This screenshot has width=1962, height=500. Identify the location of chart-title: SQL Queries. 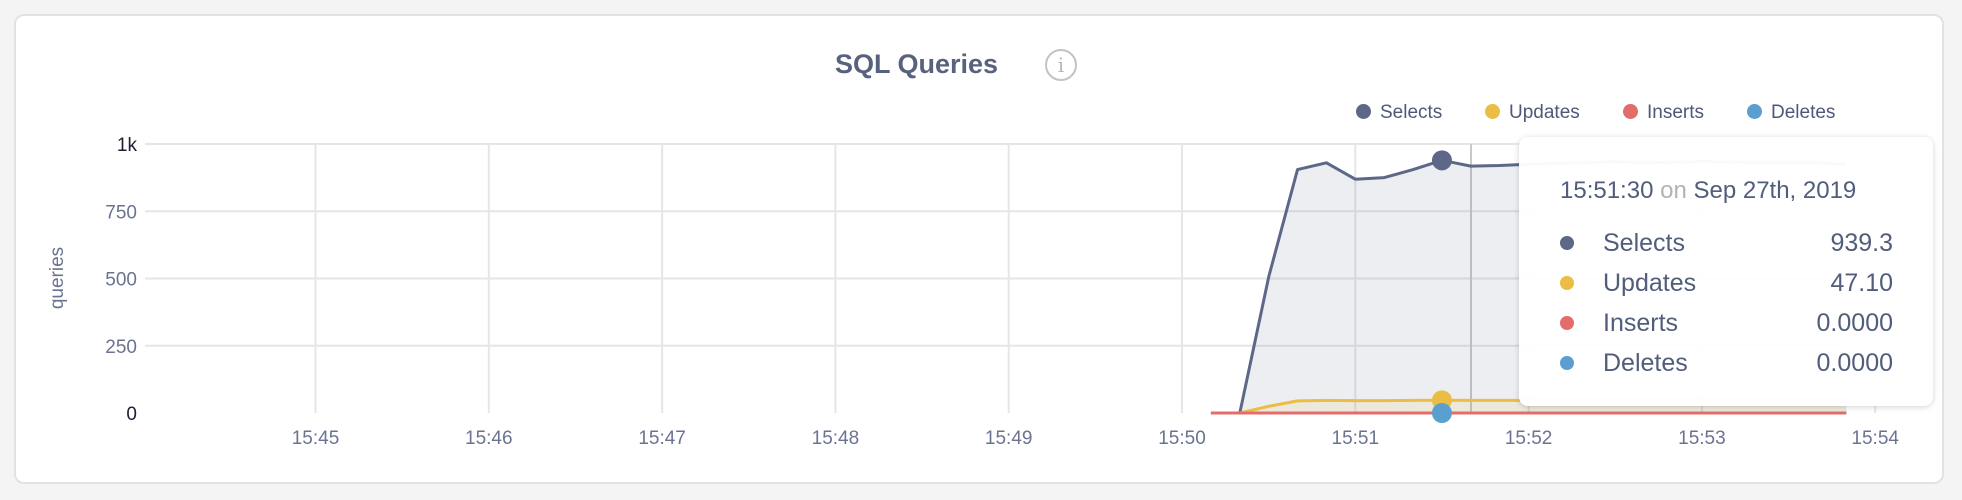
(917, 64).